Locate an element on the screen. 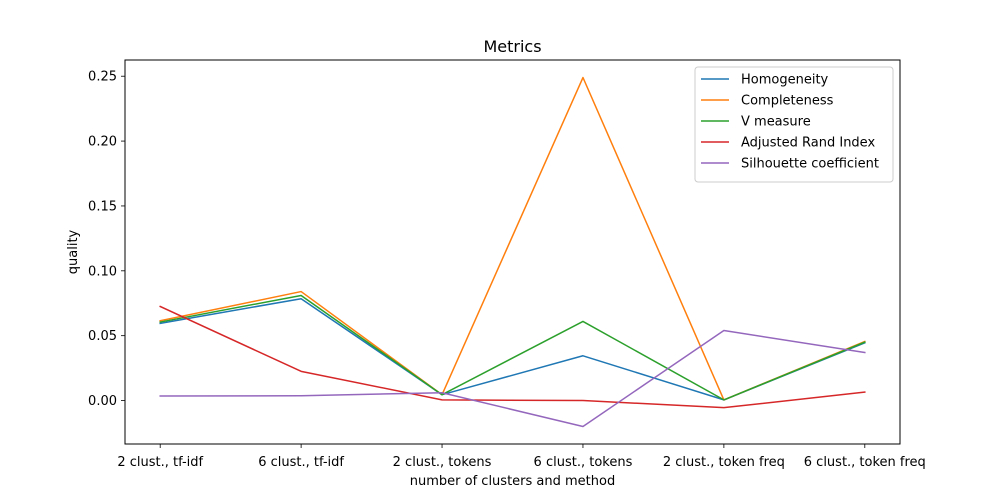  legend-label-homogeneity: Homogeneity is located at coordinates (785, 80).